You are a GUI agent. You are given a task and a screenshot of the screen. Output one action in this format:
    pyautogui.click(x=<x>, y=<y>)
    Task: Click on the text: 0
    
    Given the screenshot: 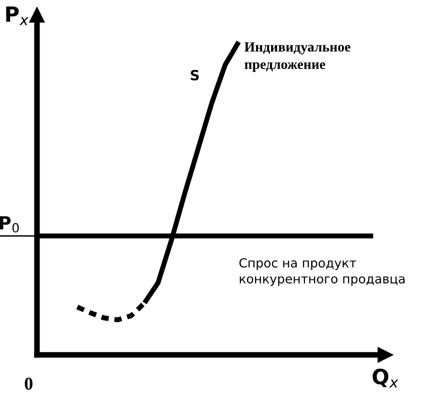 What is the action you would take?
    pyautogui.click(x=28, y=384)
    